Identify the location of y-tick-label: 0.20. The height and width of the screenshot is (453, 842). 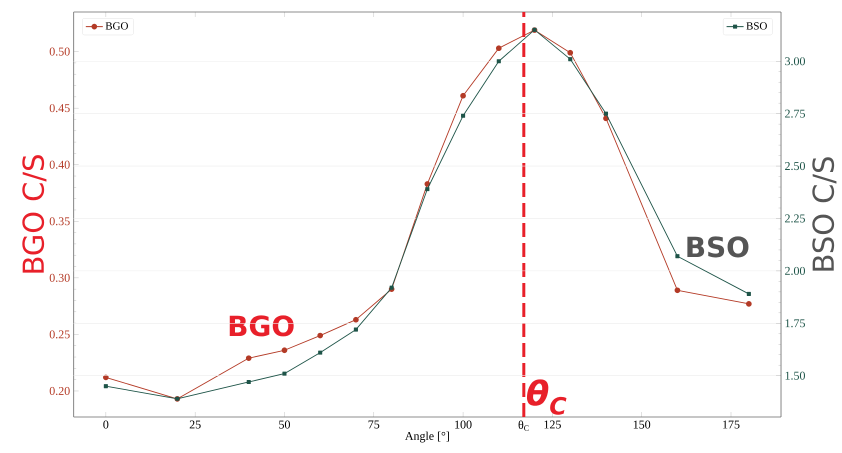
(60, 391).